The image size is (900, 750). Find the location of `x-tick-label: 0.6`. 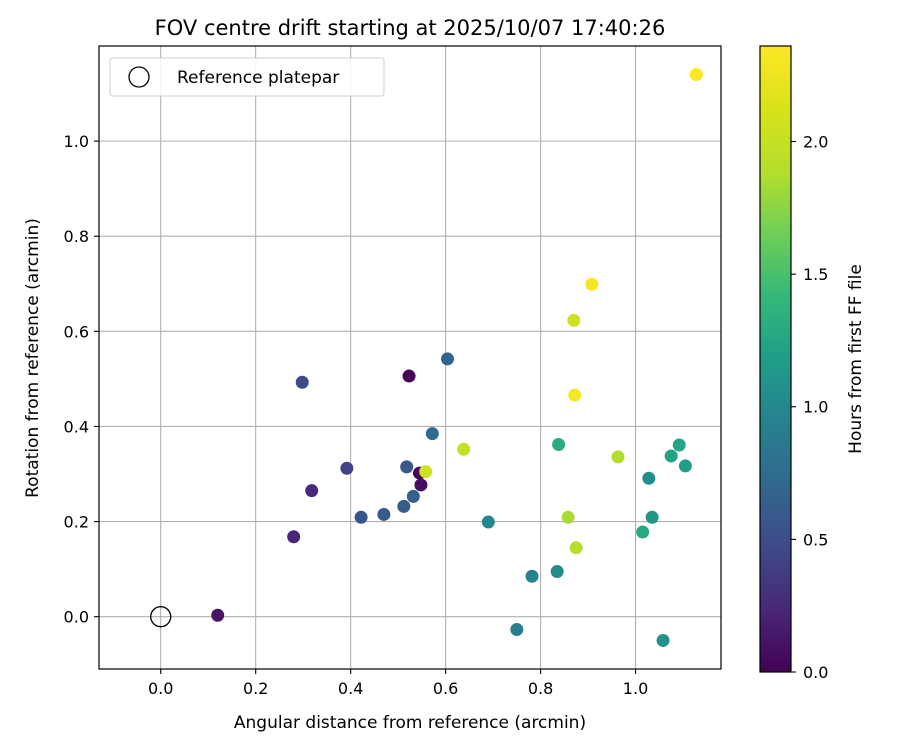

x-tick-label: 0.6 is located at coordinates (445, 688).